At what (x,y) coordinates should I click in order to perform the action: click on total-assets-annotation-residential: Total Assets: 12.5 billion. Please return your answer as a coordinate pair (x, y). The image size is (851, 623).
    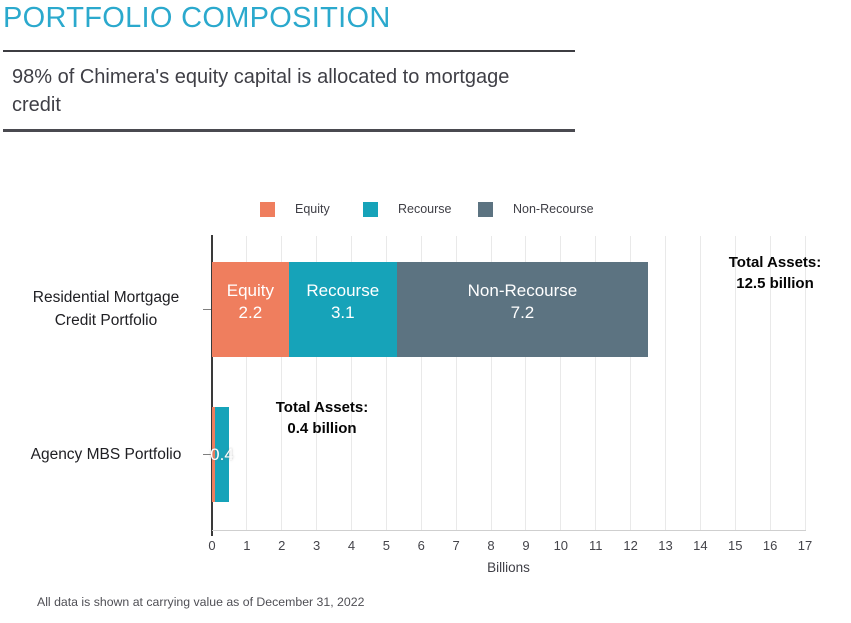
    Looking at the image, I should click on (770, 273).